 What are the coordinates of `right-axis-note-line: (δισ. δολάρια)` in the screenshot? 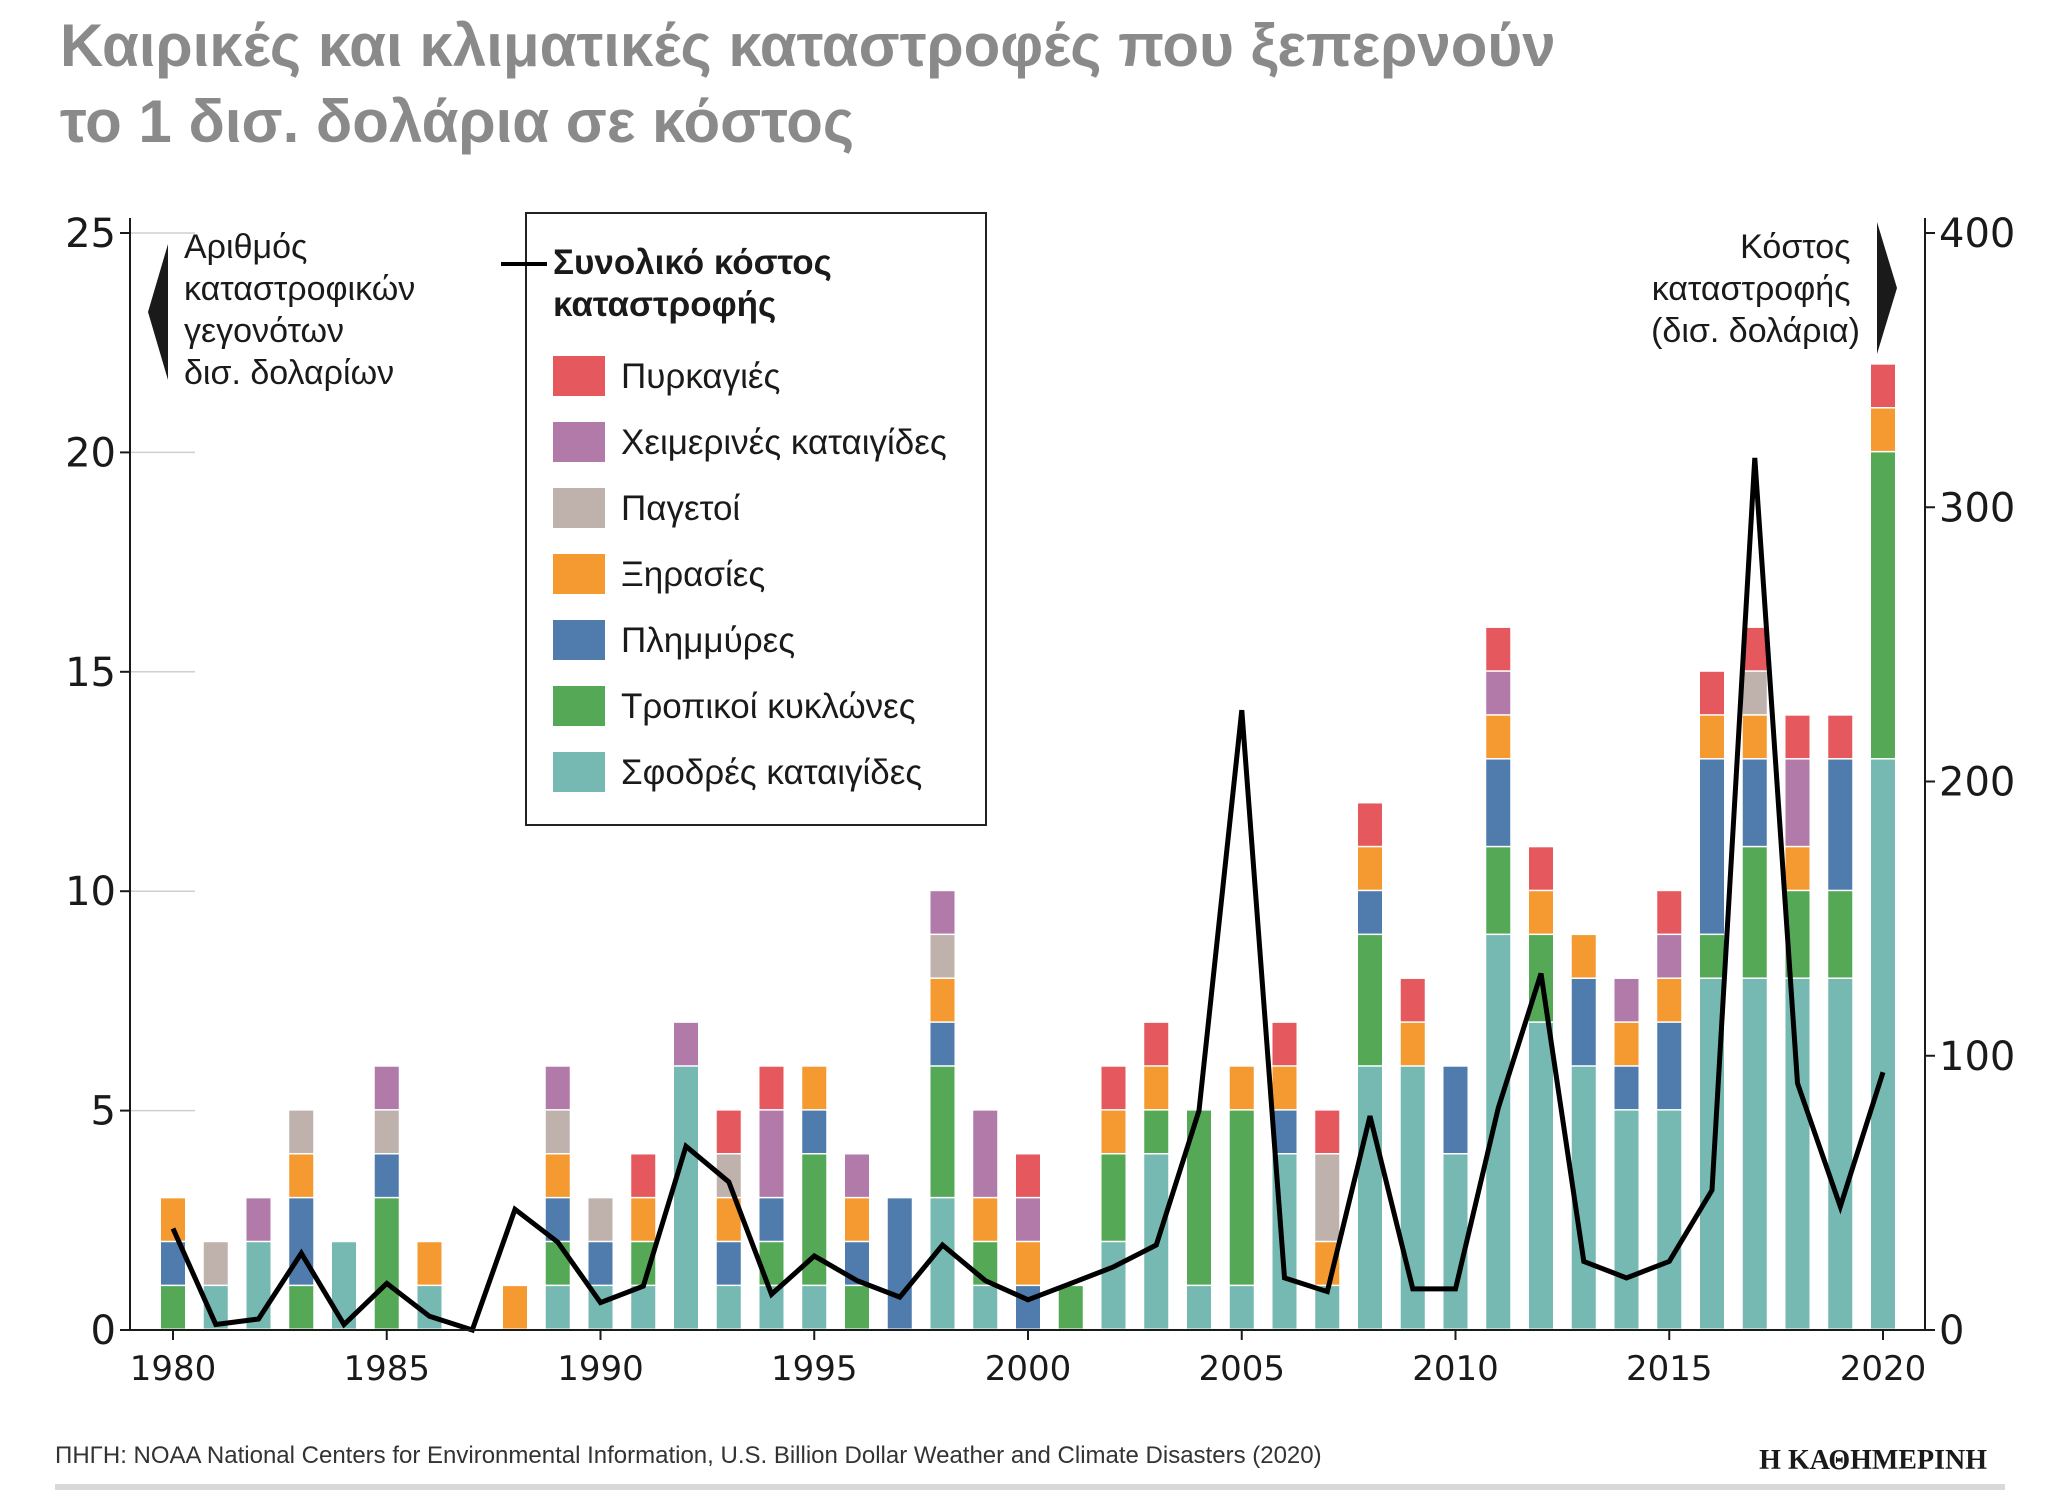 It's located at (1755, 331).